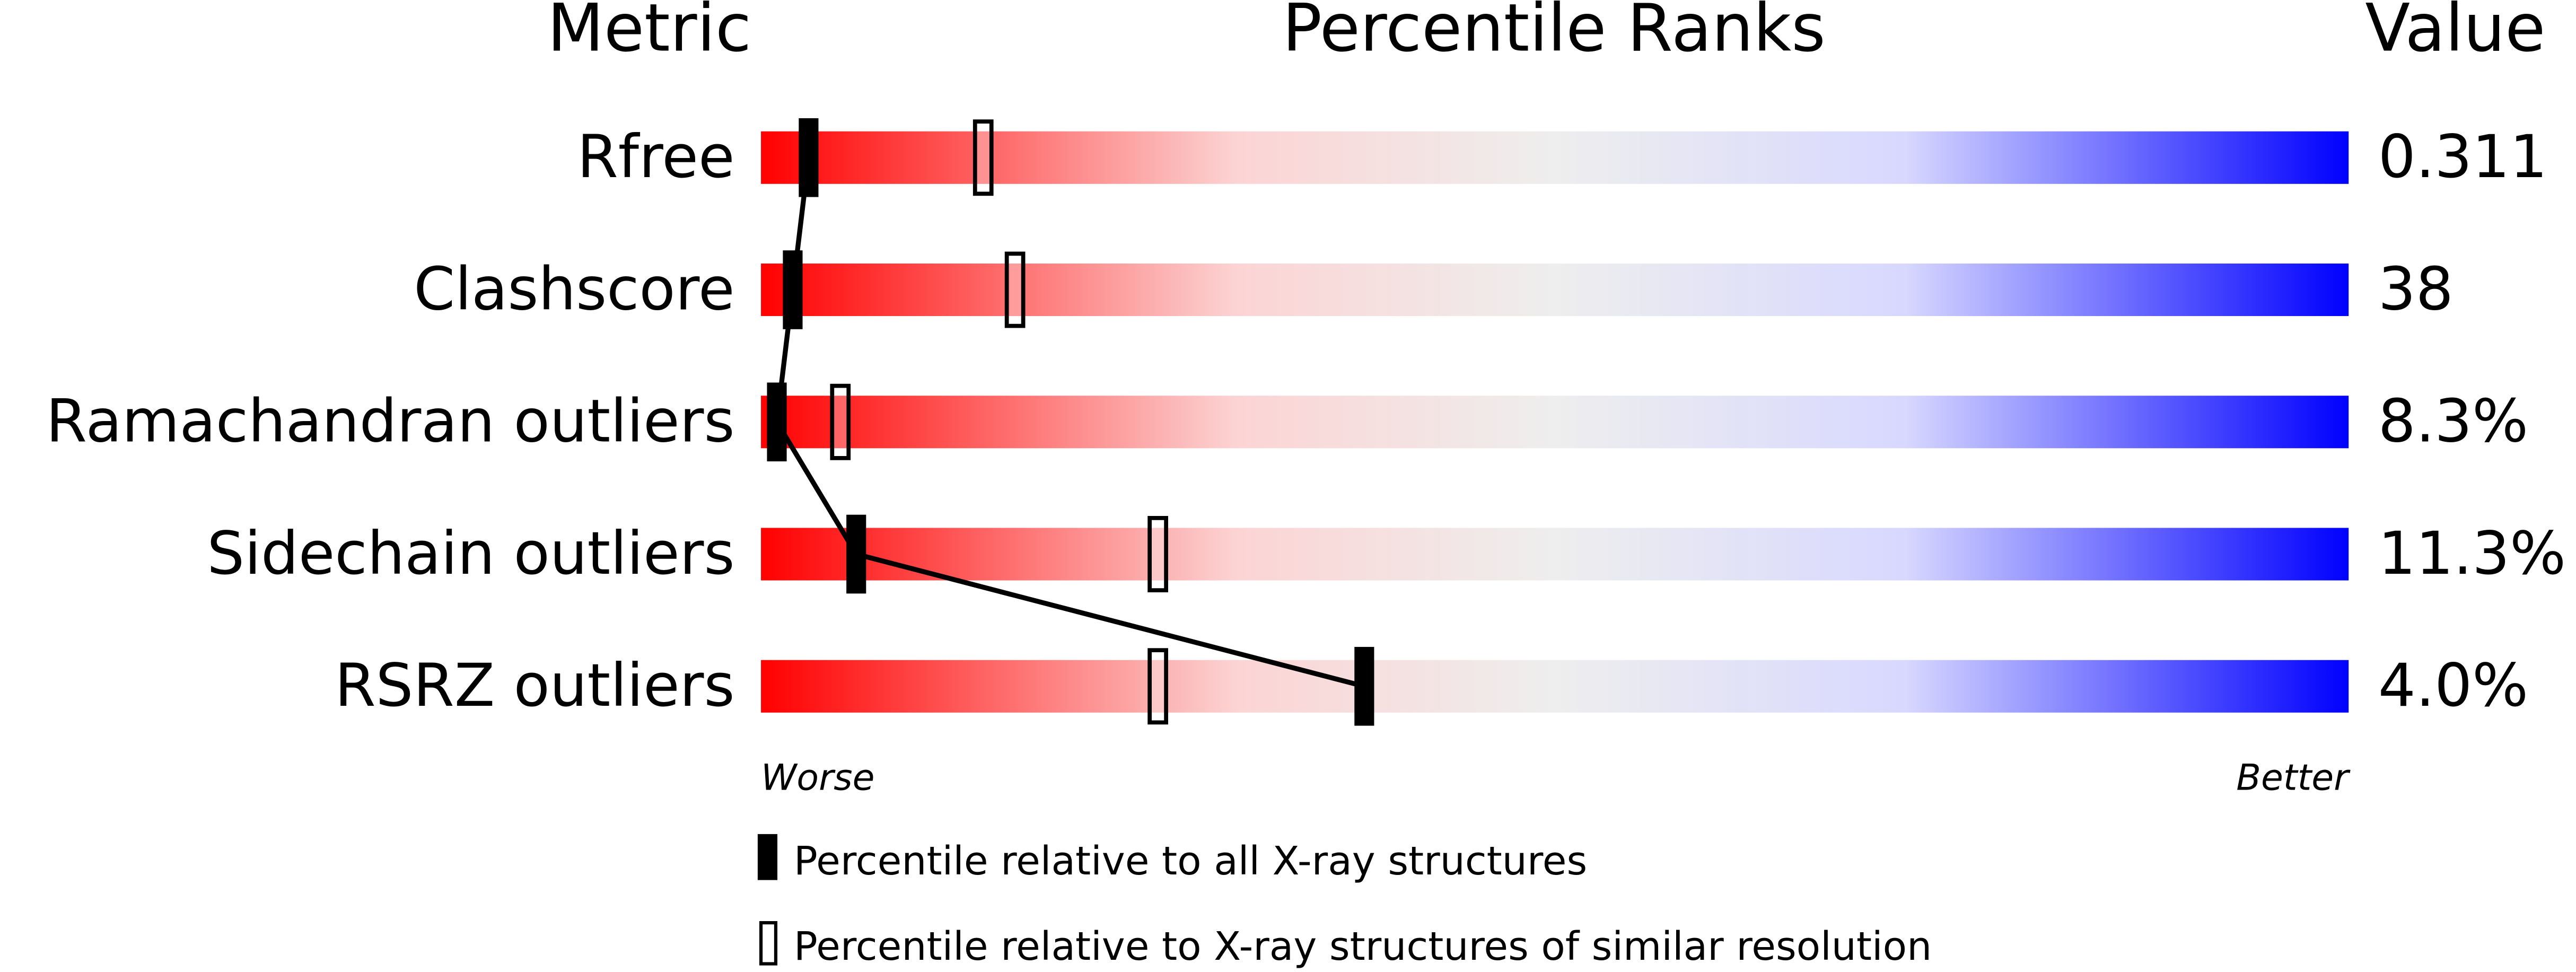 This screenshot has height=972, width=2576. I want to click on header-value: Value, so click(2455, 33).